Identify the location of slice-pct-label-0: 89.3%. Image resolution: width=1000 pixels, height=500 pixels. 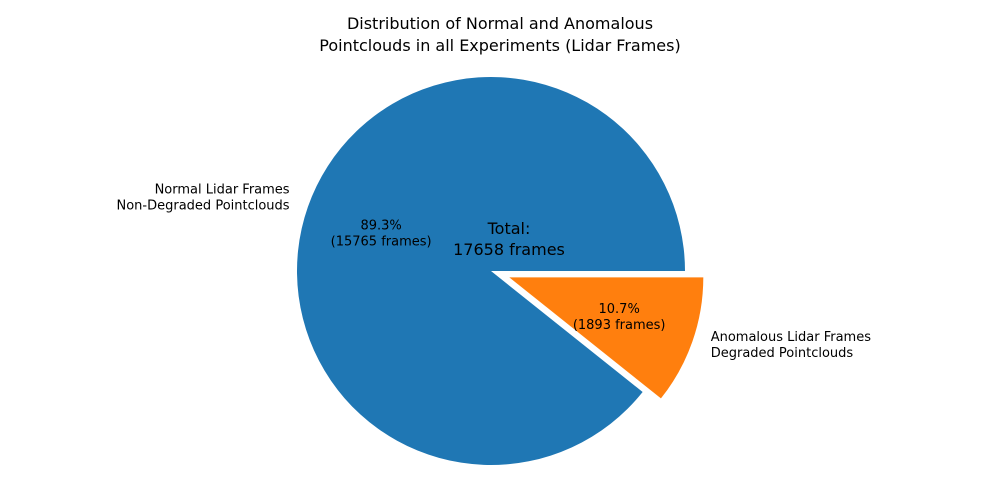
(380, 226).